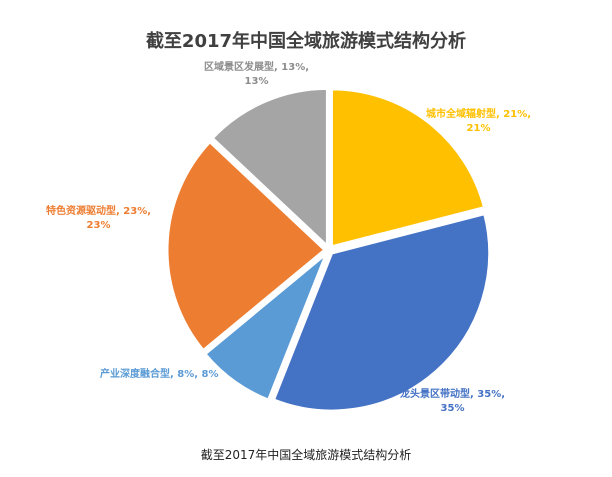  I want to click on slice-label-city-value: 21%, so click(478, 128).